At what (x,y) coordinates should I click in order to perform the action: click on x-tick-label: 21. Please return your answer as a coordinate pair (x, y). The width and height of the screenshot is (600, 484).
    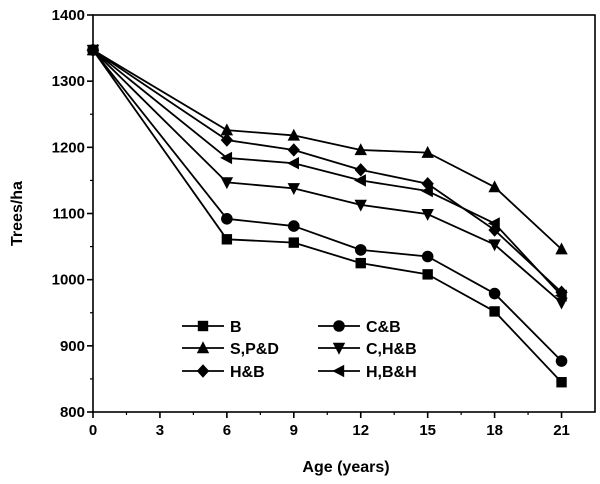
    Looking at the image, I should click on (561, 430).